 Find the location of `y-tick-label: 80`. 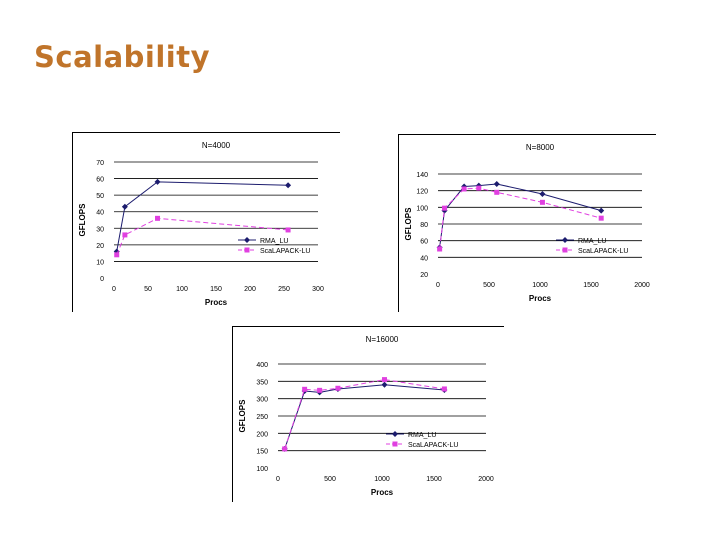

y-tick-label: 80 is located at coordinates (424, 225).